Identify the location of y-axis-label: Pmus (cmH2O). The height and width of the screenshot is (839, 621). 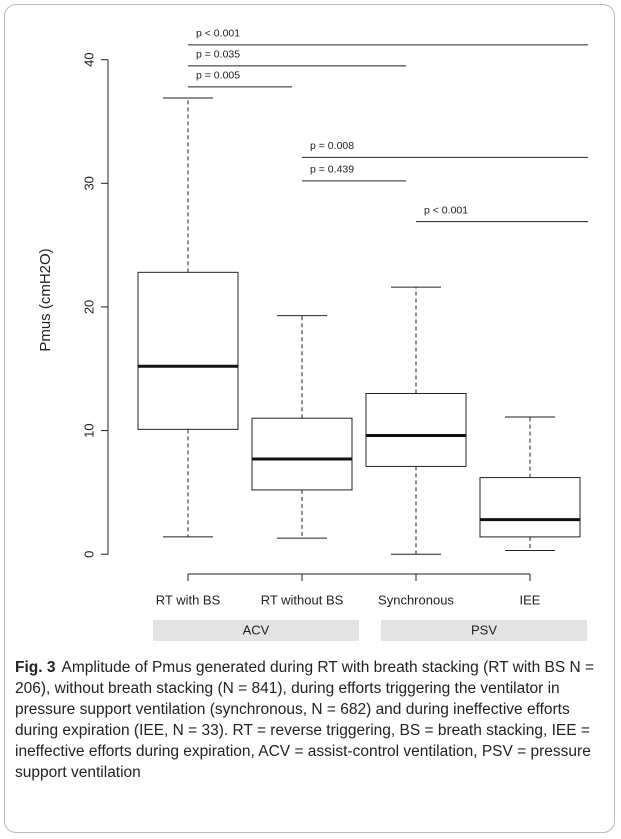
(45, 299).